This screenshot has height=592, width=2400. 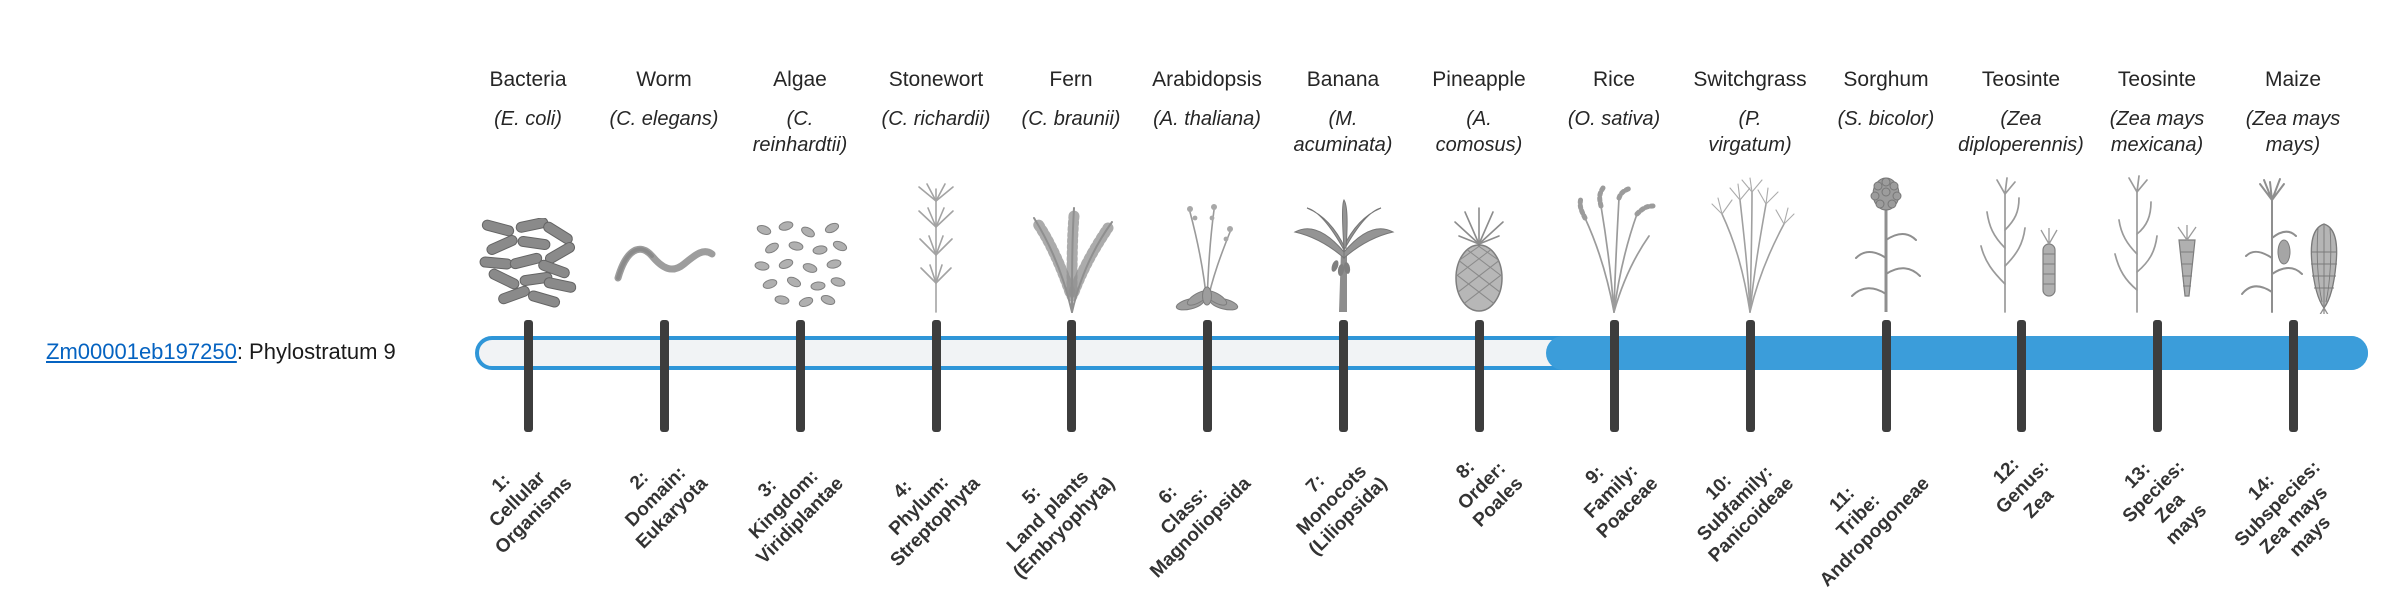 I want to click on organism-common-name: Sorghum, so click(x=1886, y=79).